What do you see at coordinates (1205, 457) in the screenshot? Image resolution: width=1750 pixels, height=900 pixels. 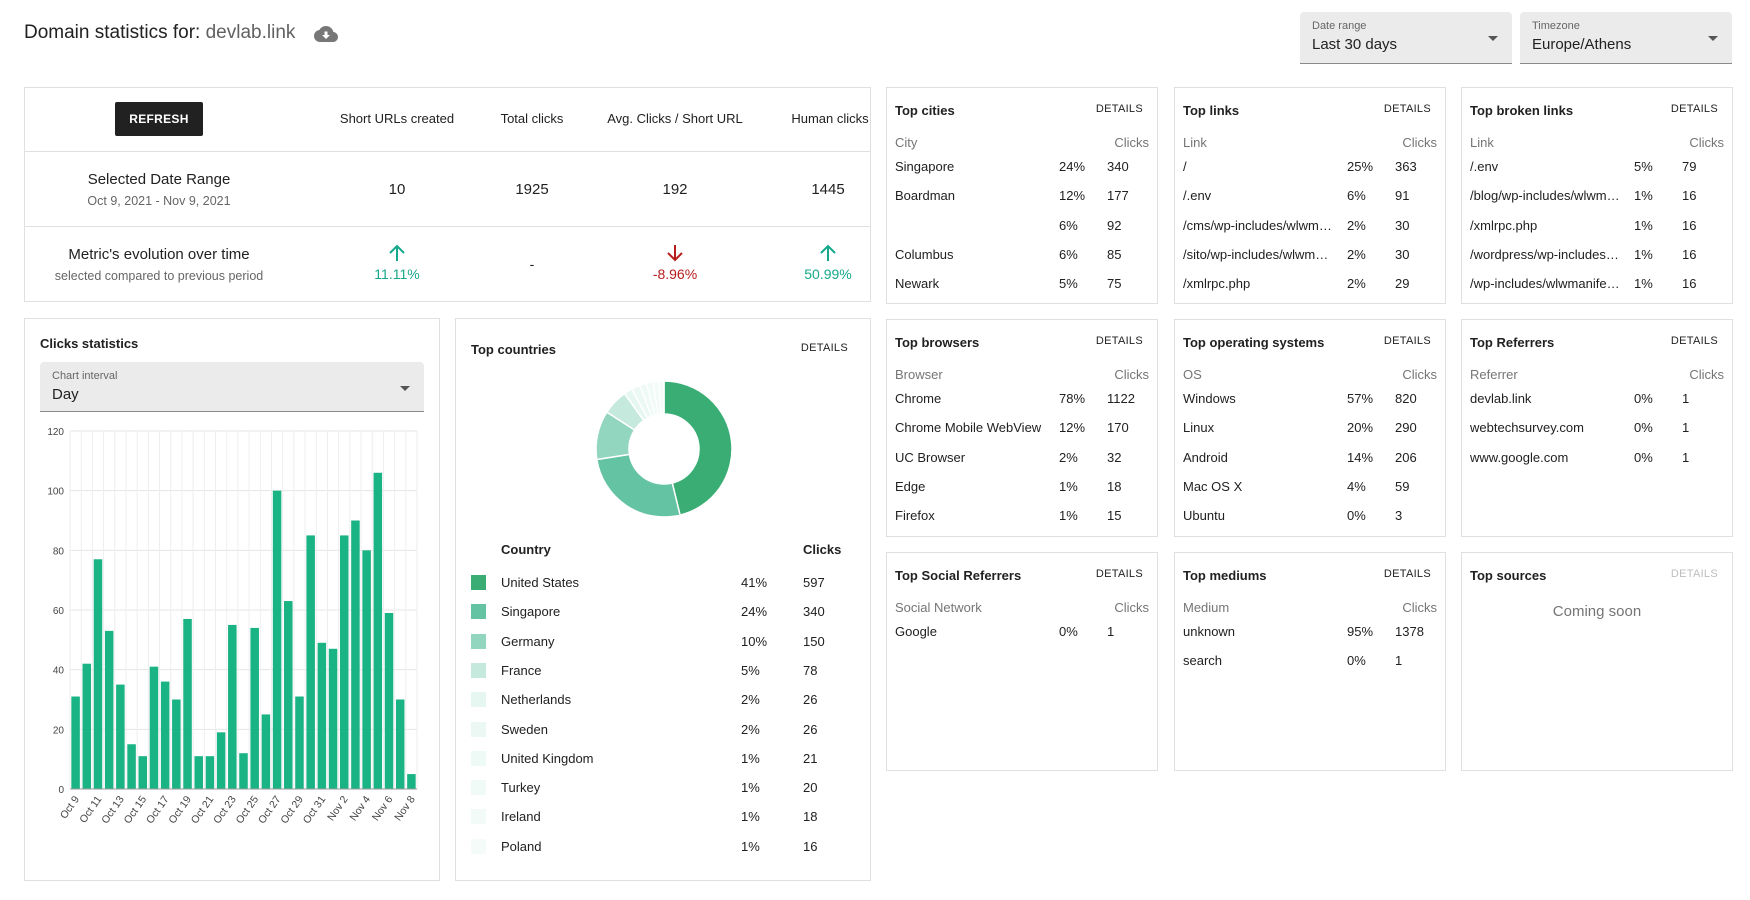 I see `table-row-name: Android` at bounding box center [1205, 457].